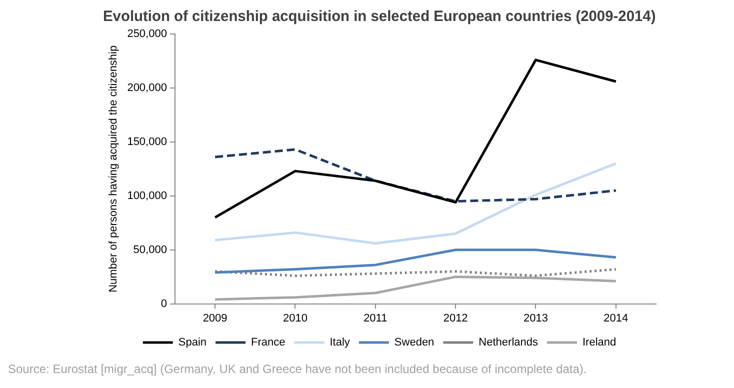  Describe the element at coordinates (147, 196) in the screenshot. I see `y-tick-label: 100,000` at that location.